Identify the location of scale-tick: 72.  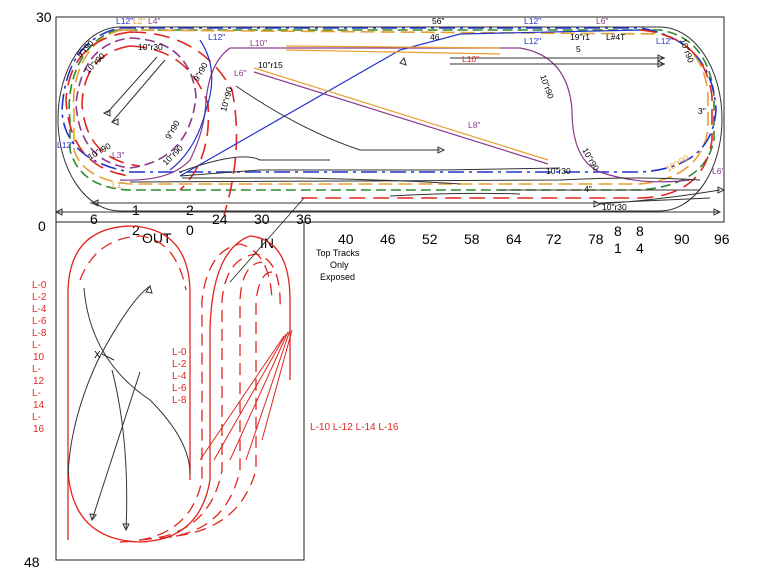
(554, 239).